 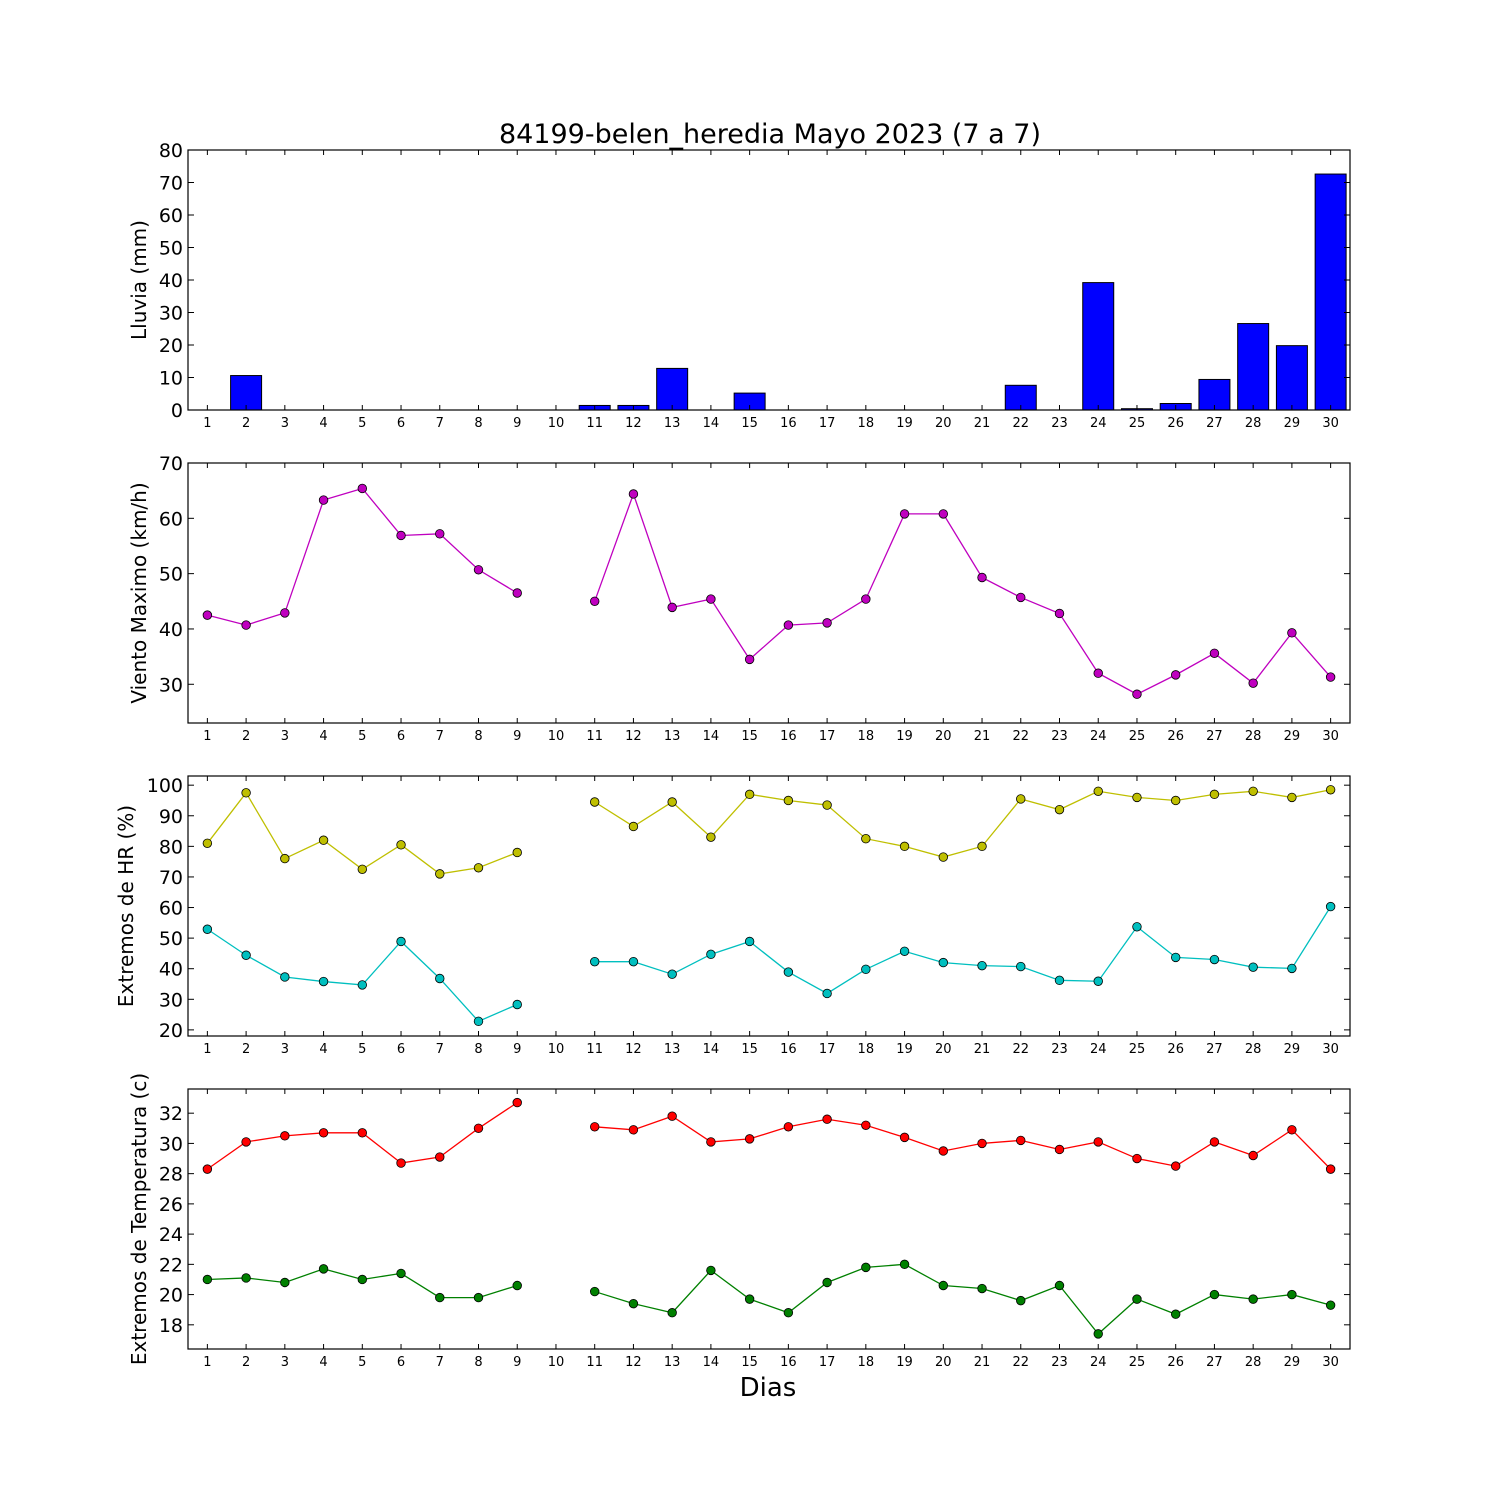 What do you see at coordinates (285, 423) in the screenshot?
I see `x-tick-label: 3` at bounding box center [285, 423].